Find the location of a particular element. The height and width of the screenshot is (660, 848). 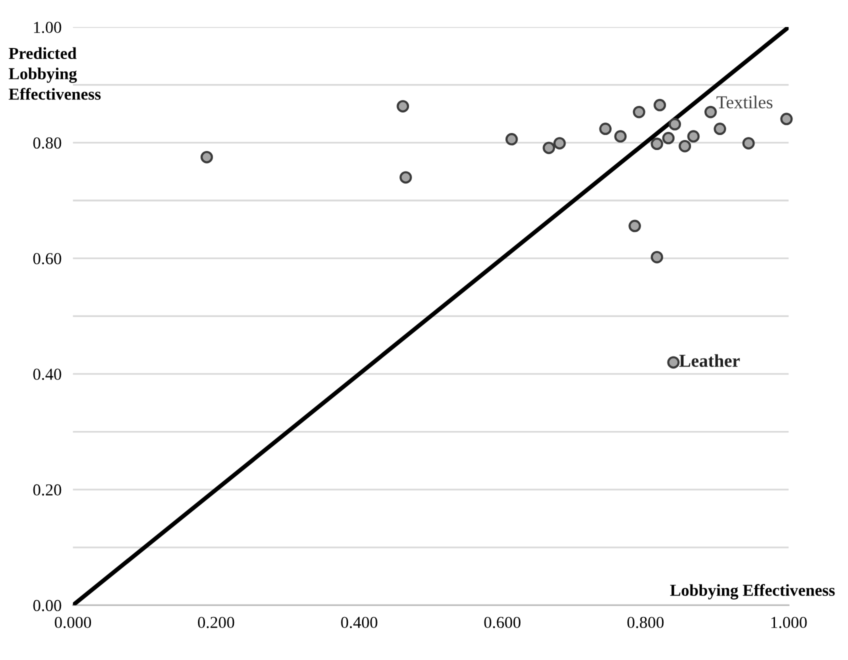

x-tick-label: 0.200 is located at coordinates (216, 622).